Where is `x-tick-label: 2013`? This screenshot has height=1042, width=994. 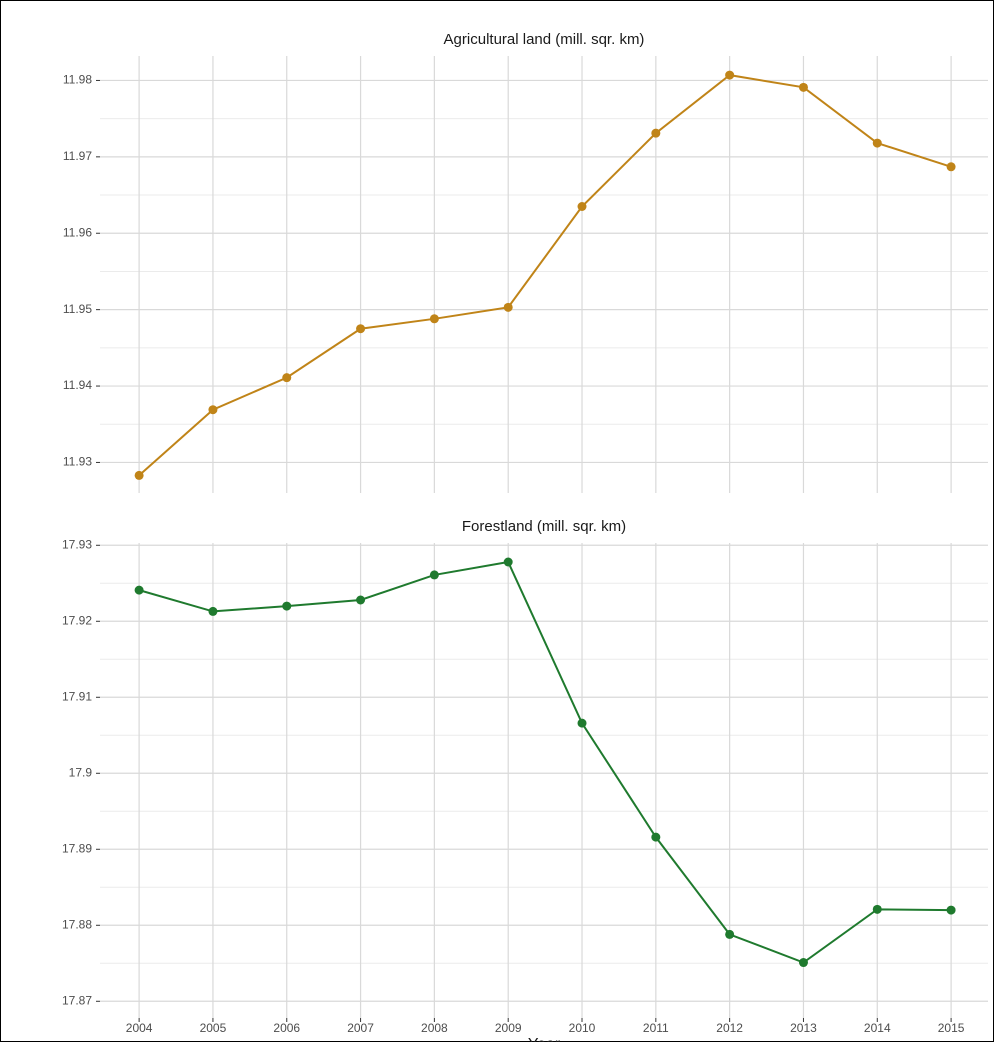 x-tick-label: 2013 is located at coordinates (803, 1028).